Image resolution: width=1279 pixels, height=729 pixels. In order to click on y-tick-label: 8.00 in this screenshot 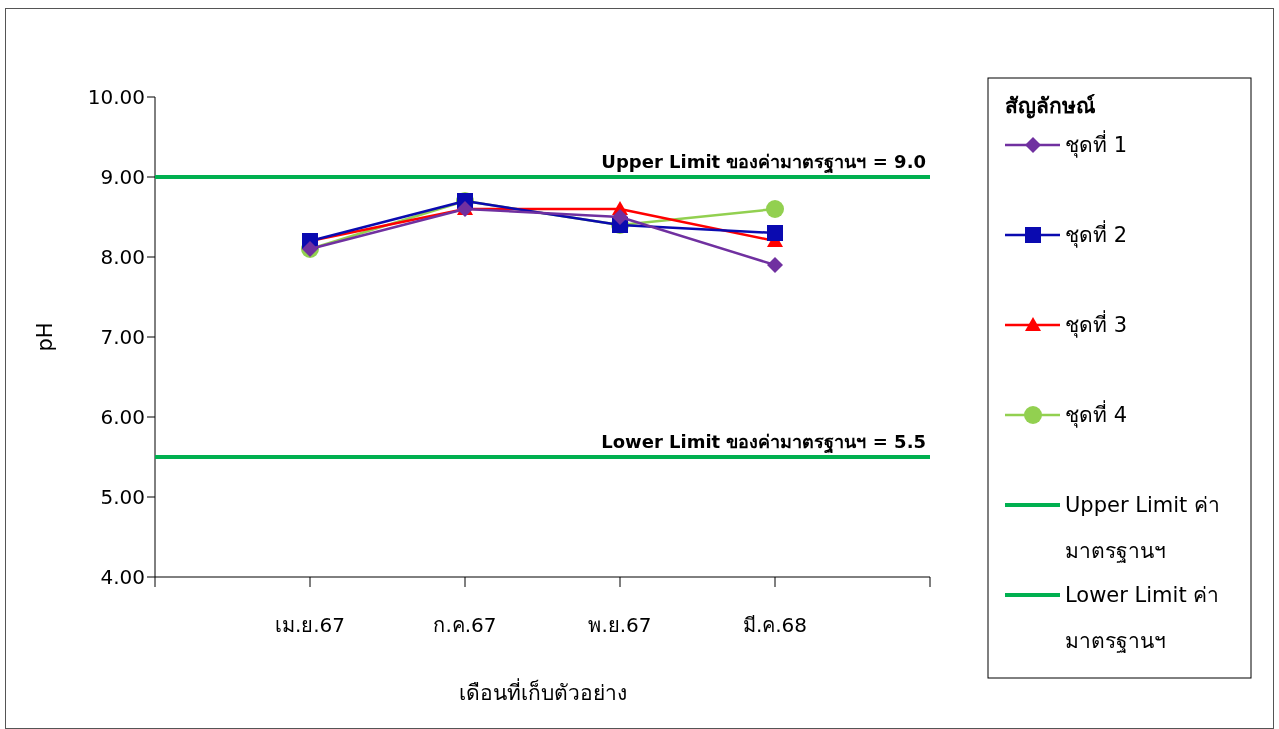, I will do `click(122, 257)`.